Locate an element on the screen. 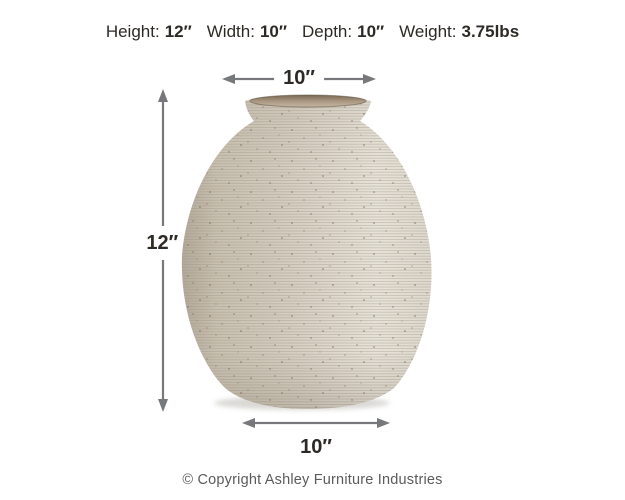 The image size is (625, 500). top-width-label: 10″ is located at coordinates (299, 78).